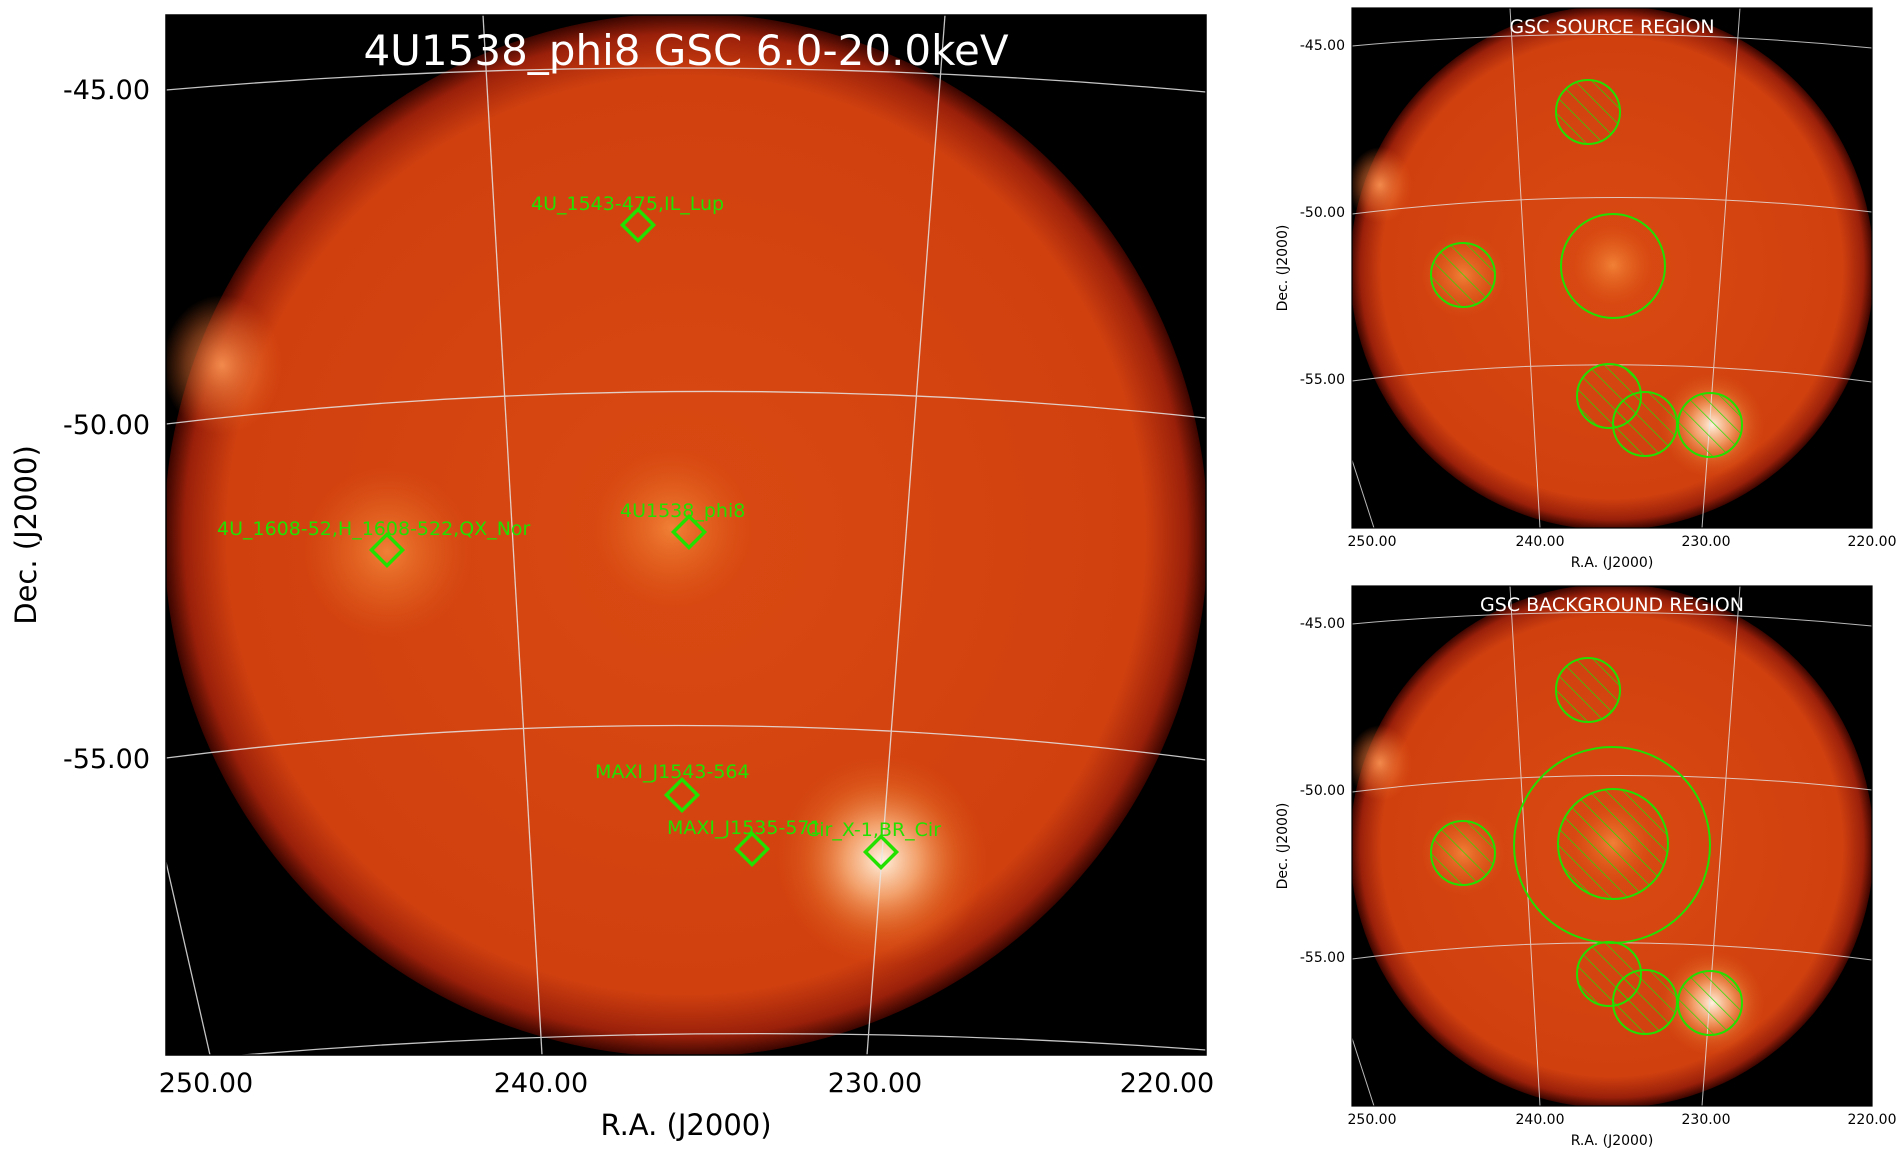 This screenshot has width=1904, height=1156. I want to click on source-y-tick-label: -55.00, so click(1322, 380).